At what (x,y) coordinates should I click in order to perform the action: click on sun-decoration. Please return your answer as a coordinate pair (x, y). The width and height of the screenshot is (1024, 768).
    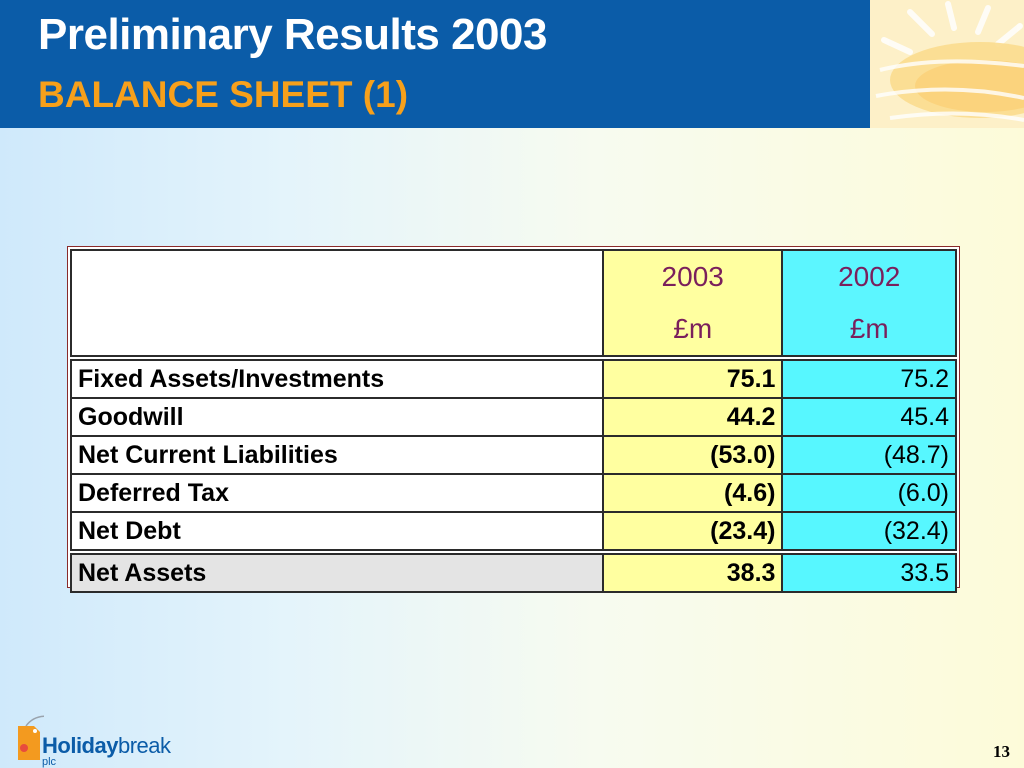
    Looking at the image, I should click on (947, 64).